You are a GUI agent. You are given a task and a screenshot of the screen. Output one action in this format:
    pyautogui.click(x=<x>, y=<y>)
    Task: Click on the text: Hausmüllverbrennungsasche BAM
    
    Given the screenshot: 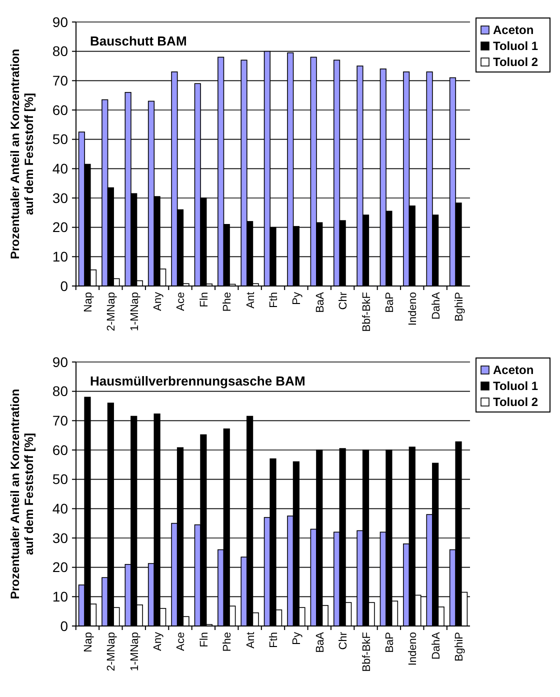 What is the action you would take?
    pyautogui.click(x=198, y=380)
    